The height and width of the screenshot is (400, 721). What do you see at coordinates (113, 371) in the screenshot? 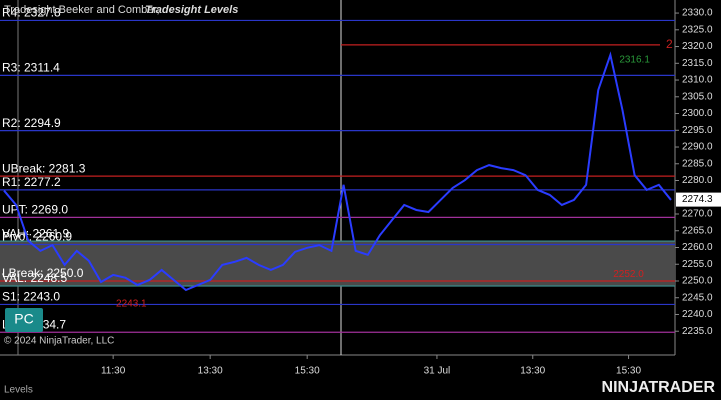
I see `x-tick-label: 11:30` at bounding box center [113, 371].